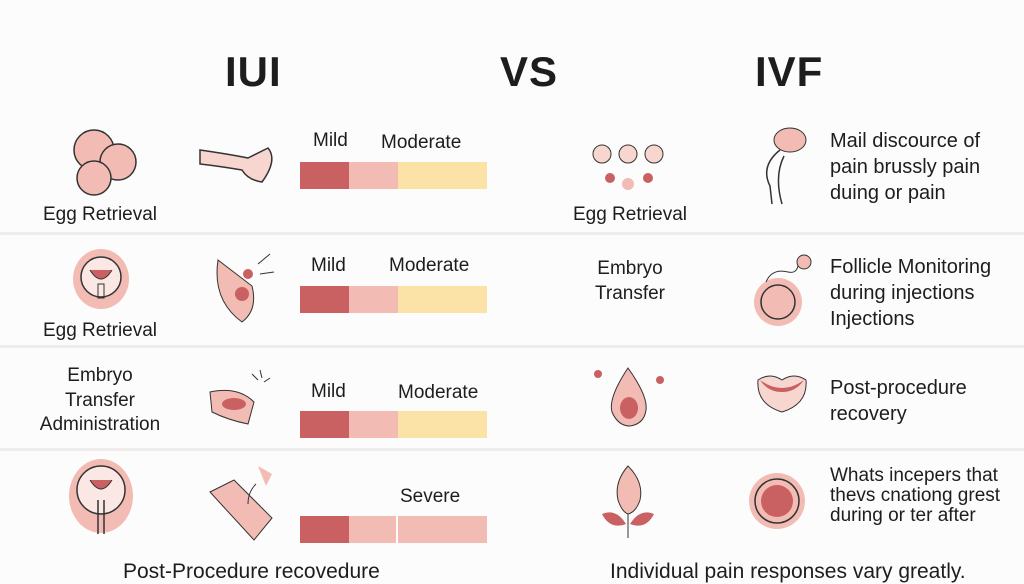 This screenshot has width=1024, height=584. I want to click on transfer-icon, so click(240, 397).